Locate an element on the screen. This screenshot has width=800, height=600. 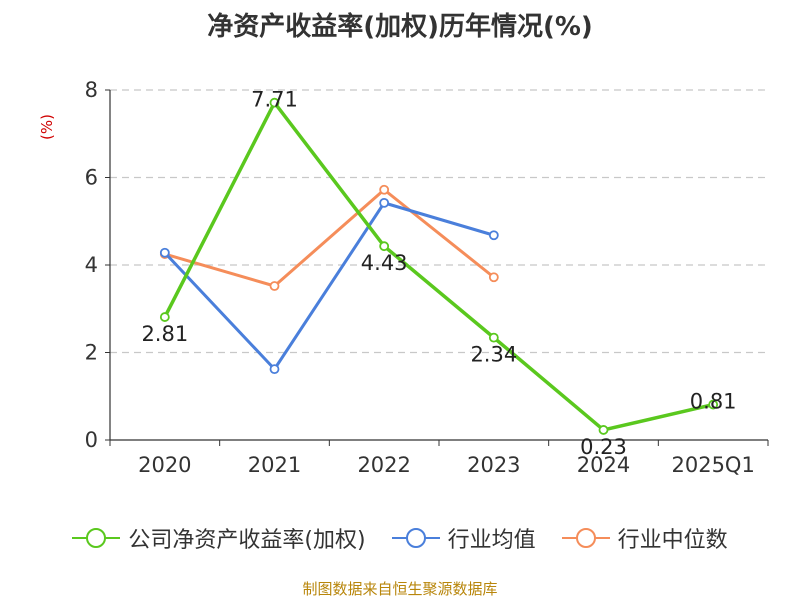
legend-label-company: 公司净资产收益率(加权) is located at coordinates (247, 540).